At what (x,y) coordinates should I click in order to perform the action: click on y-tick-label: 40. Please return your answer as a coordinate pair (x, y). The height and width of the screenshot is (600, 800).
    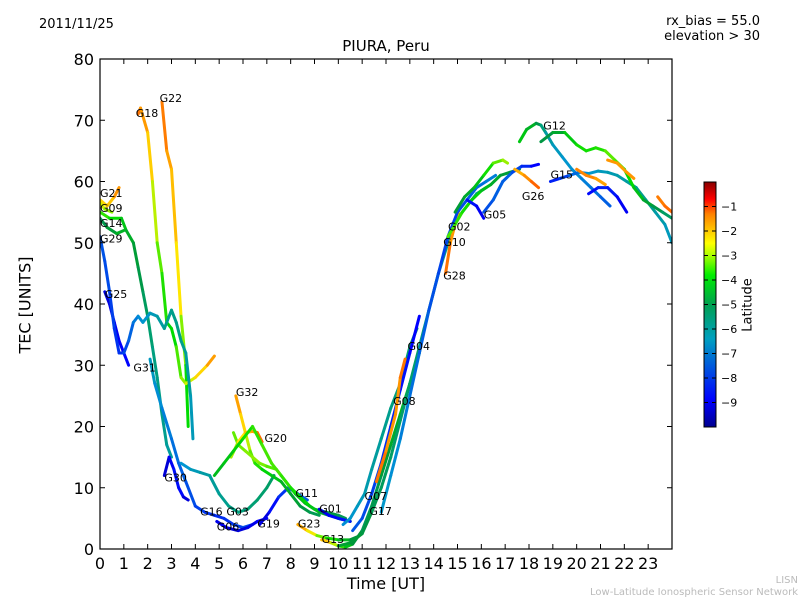
    Looking at the image, I should click on (84, 304).